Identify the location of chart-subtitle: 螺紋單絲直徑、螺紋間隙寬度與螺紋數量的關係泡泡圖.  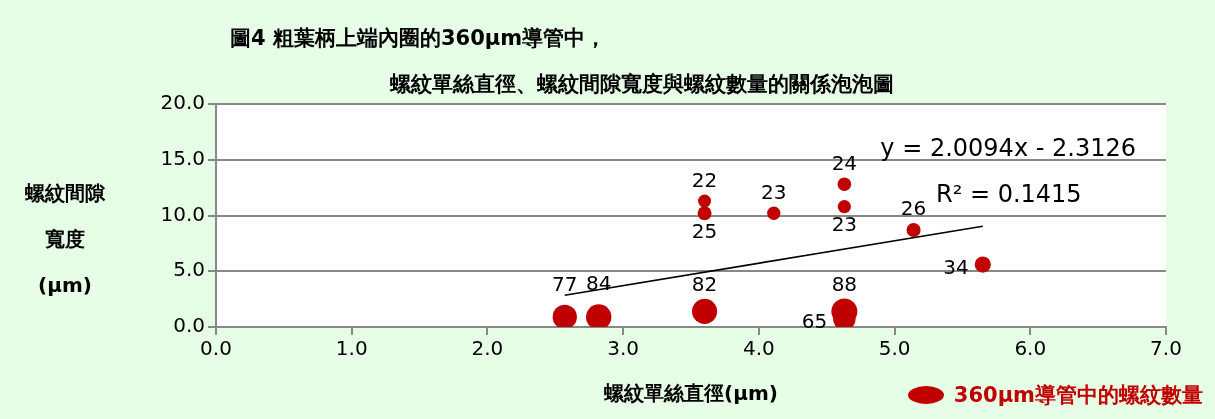
(642, 84).